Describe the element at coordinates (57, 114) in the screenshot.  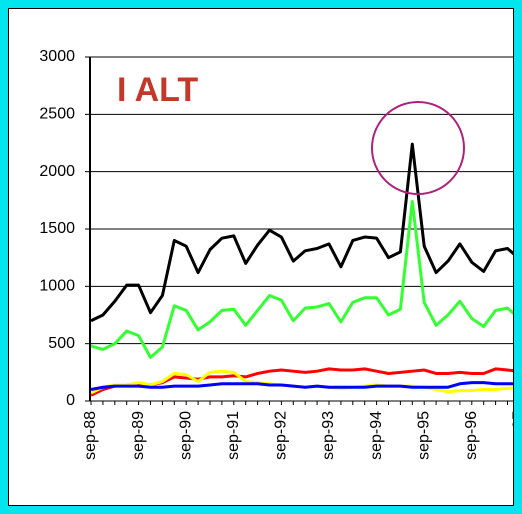
I see `y-tick-label: 2500` at that location.